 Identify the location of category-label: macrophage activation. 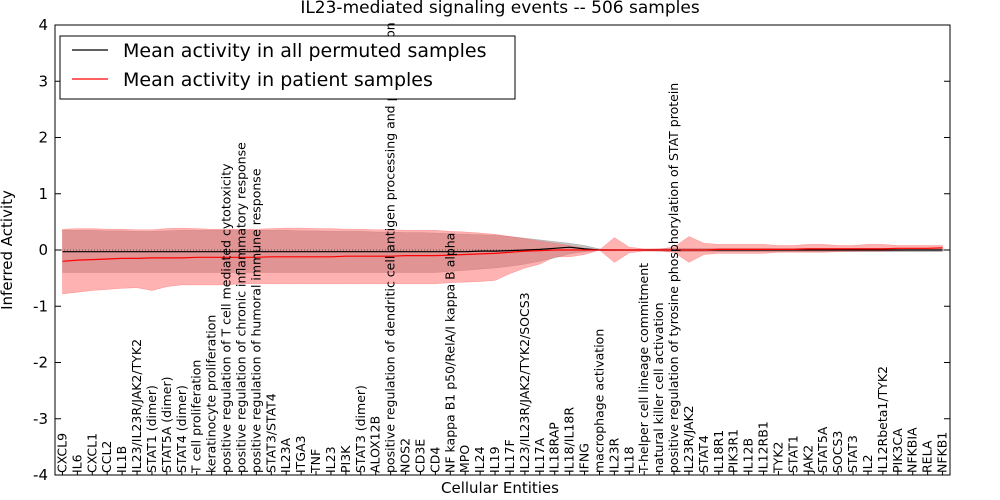
(599, 401).